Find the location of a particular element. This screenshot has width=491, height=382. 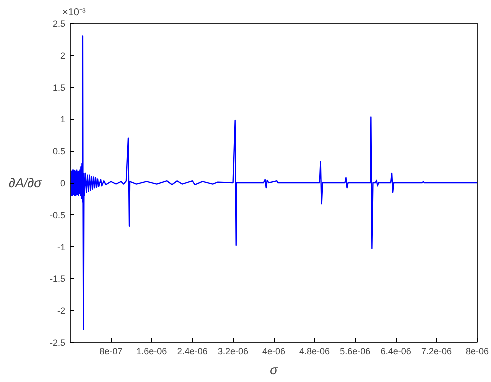

y-tick-label: 0 is located at coordinates (63, 183).